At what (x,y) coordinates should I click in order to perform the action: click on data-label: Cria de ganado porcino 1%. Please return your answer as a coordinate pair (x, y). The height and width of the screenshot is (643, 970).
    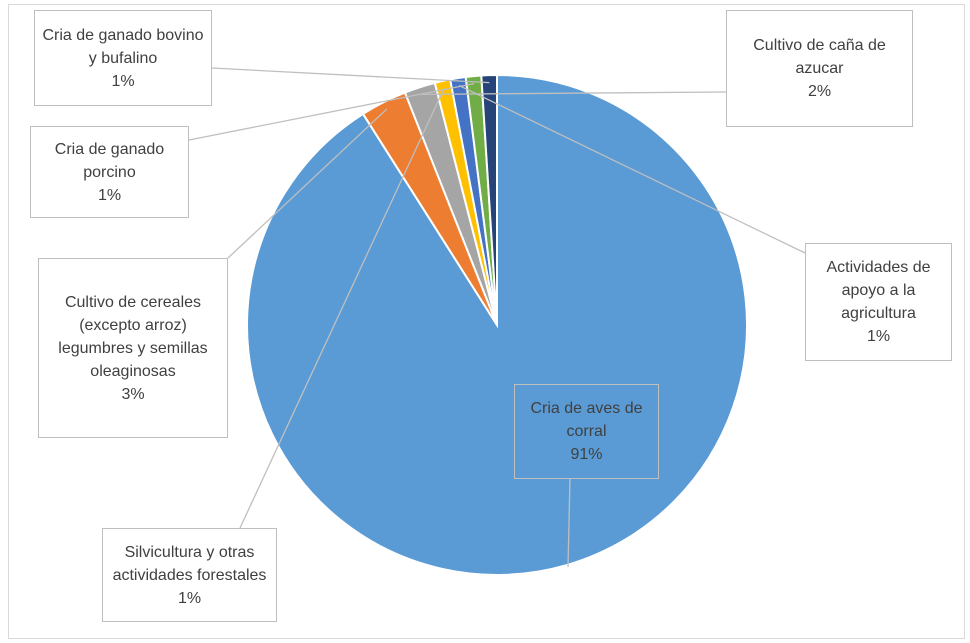
    Looking at the image, I should click on (109, 172).